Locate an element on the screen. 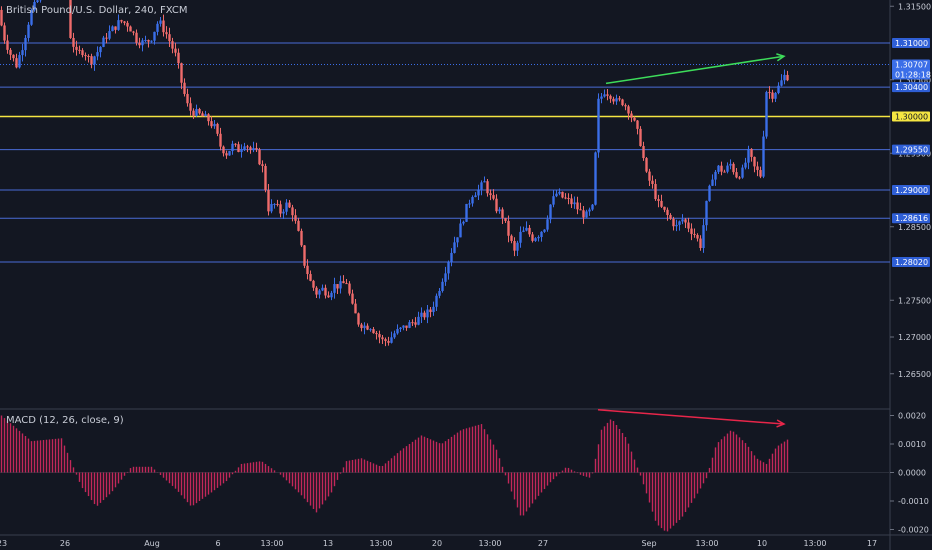 The image size is (932, 550). level-tag-label: 1.29550 is located at coordinates (911, 150).